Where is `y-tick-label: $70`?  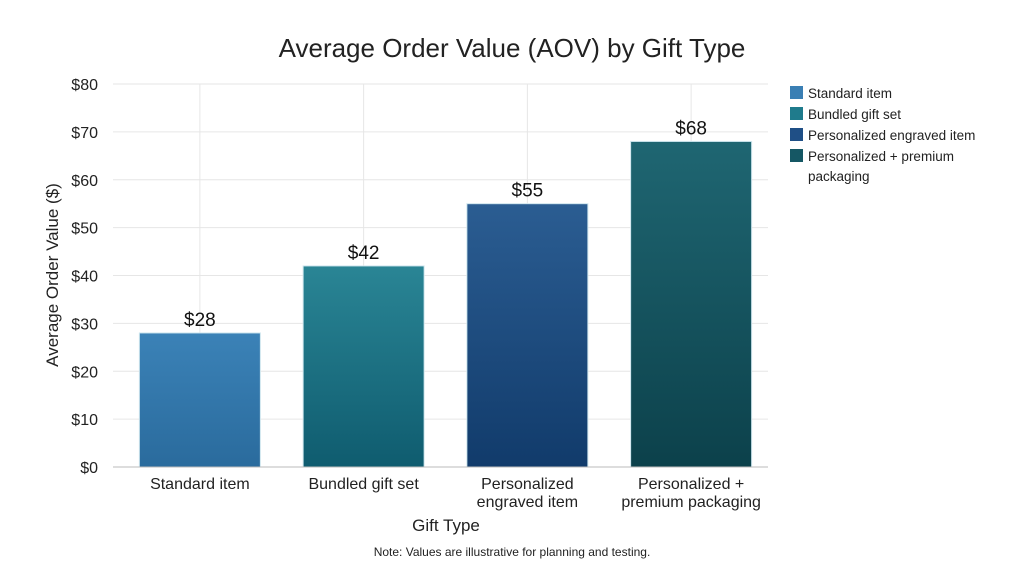 y-tick-label: $70 is located at coordinates (84, 133).